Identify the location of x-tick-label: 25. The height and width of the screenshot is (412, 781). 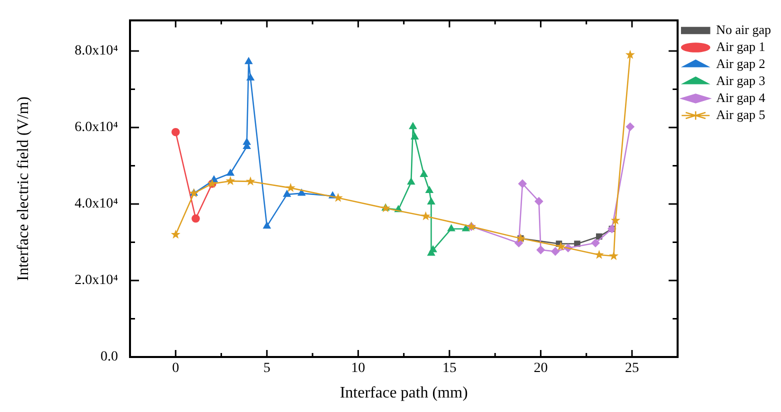
(631, 368).